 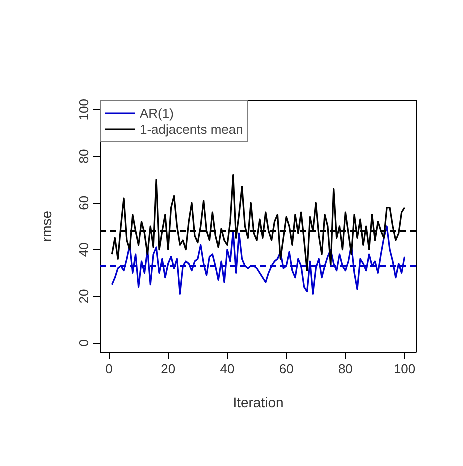 What do you see at coordinates (157, 113) in the screenshot?
I see `legend-label: AR(1)` at bounding box center [157, 113].